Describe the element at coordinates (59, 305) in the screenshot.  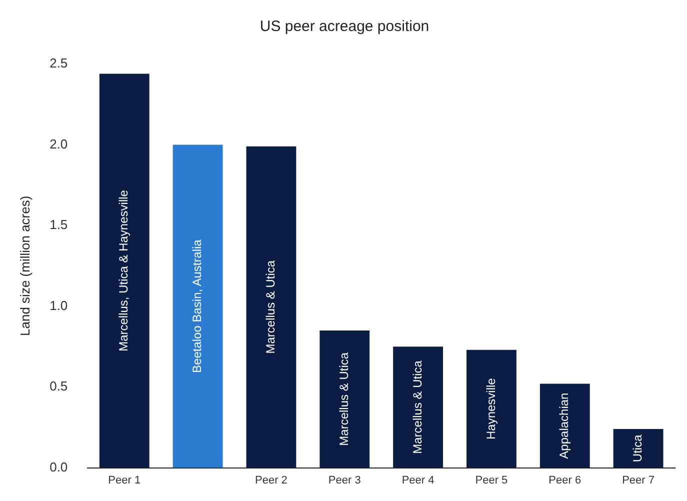
I see `y-tick-label: 1.0` at that location.